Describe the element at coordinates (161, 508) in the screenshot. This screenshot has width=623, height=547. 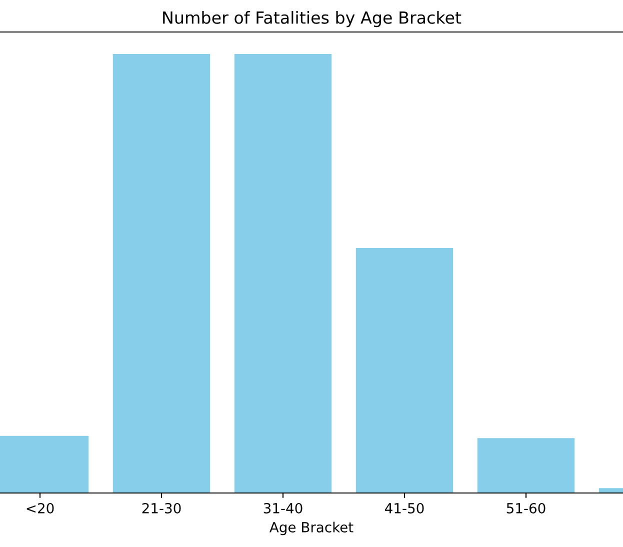
I see `x-tick-label: 21-30` at that location.